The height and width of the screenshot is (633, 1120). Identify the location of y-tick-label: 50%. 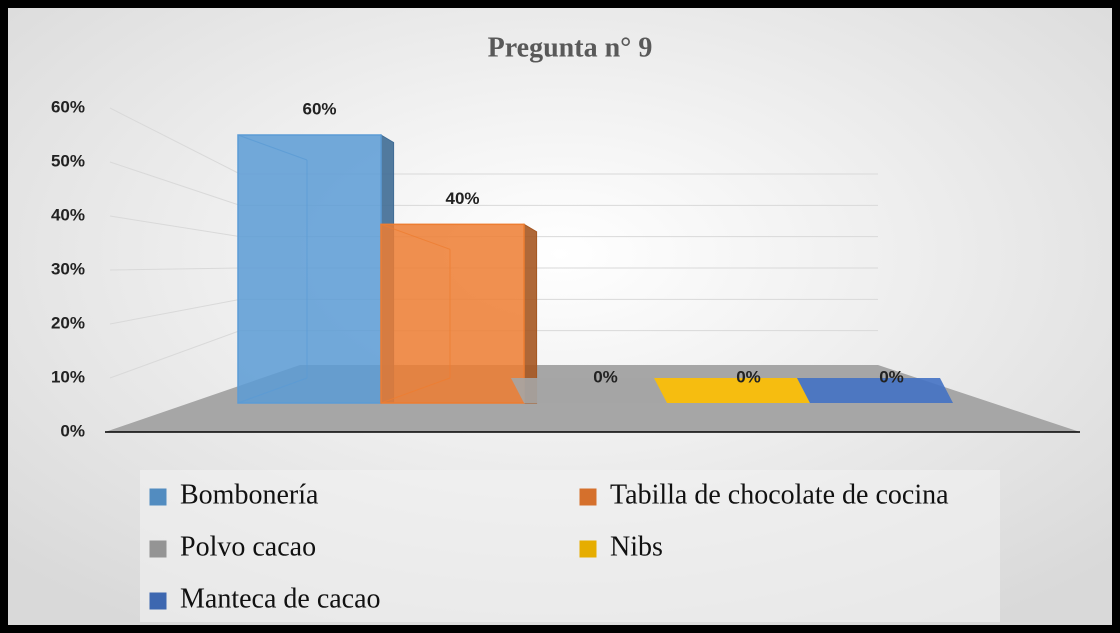
(68, 160).